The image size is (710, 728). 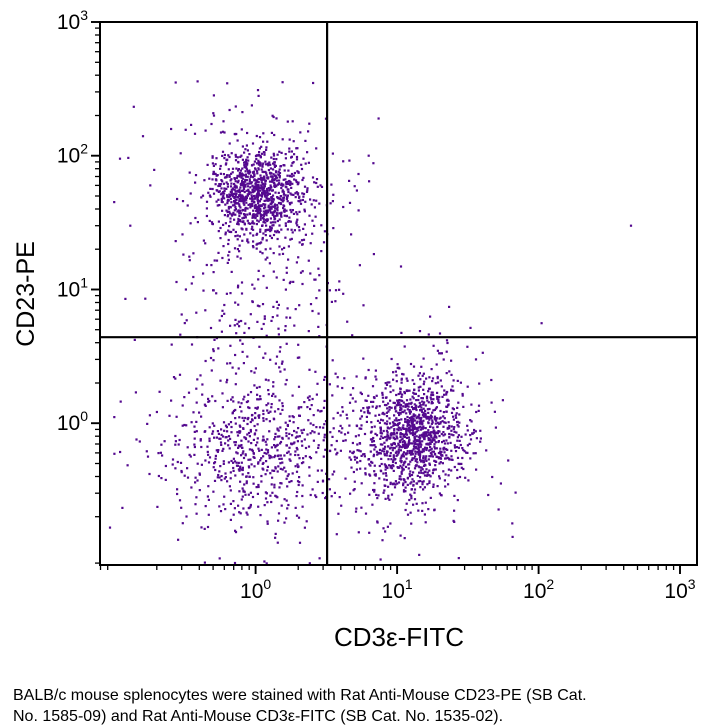 I want to click on y-axis-title: CD23-PE, so click(x=26, y=294).